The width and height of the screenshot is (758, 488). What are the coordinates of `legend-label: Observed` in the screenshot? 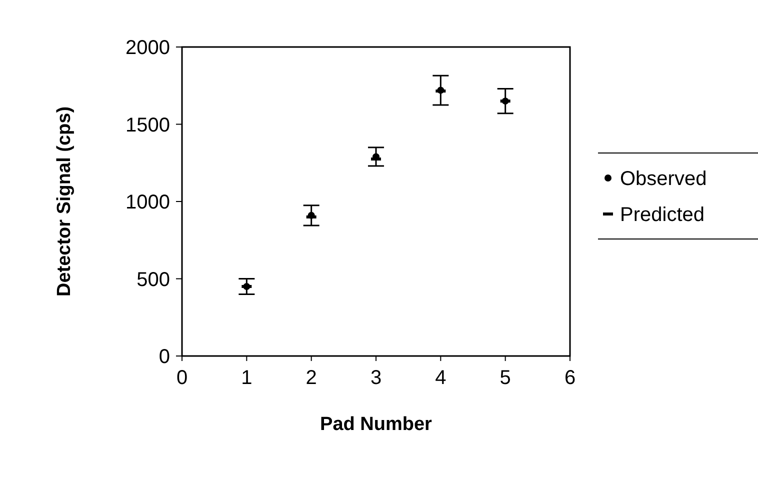 It's located at (663, 179).